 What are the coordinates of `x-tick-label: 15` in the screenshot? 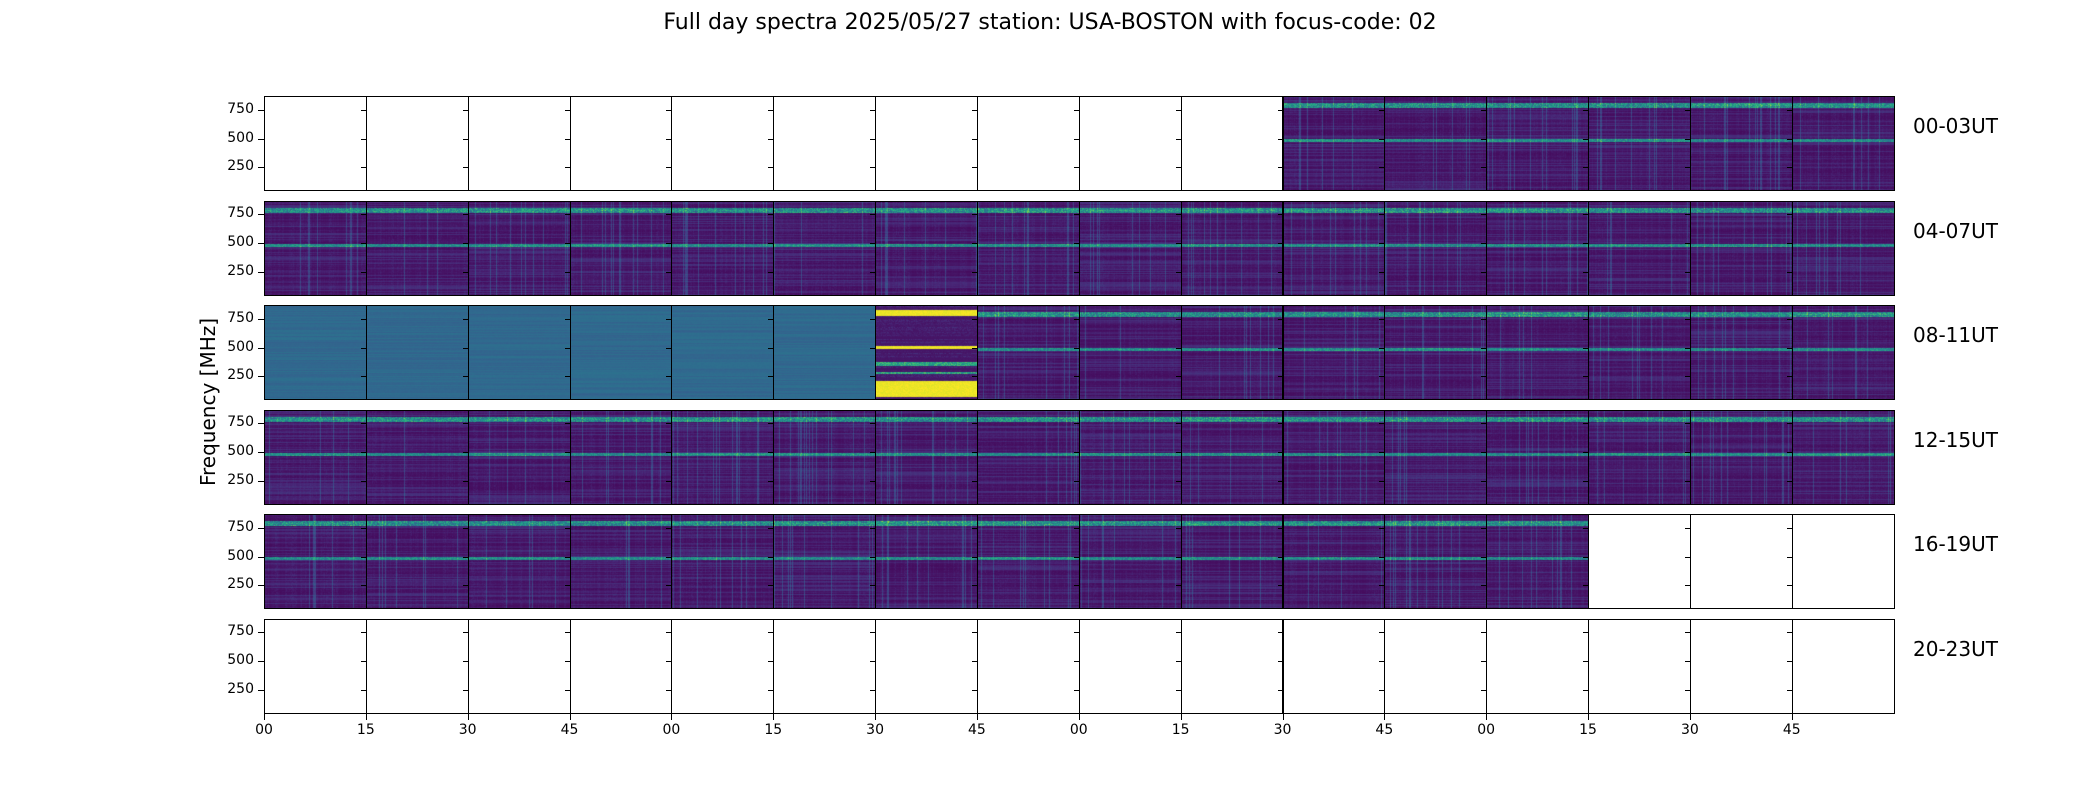 It's located at (1180, 729).